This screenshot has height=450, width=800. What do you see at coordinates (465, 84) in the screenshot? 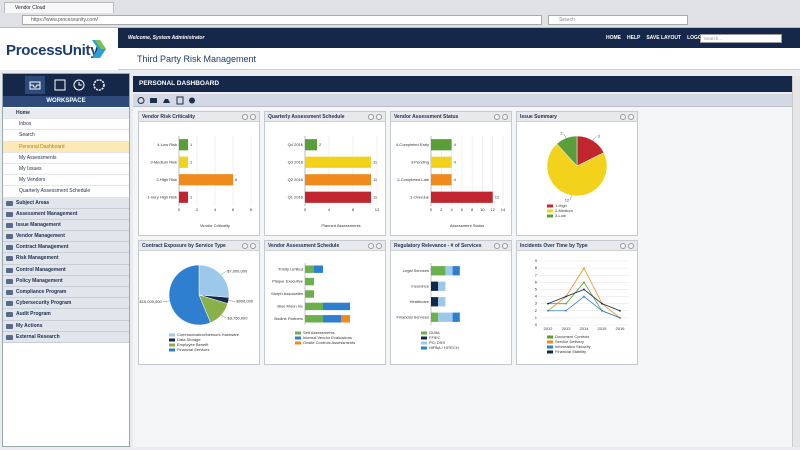
I see `dashboard-header: PERSONAL DASHBOARD` at bounding box center [465, 84].